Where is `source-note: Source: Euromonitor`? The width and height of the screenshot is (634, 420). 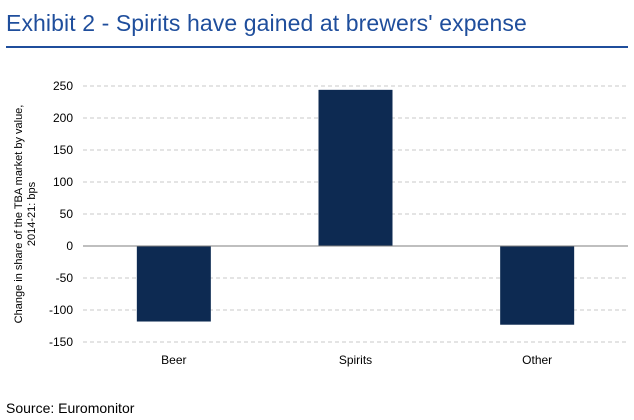 source-note: Source: Euromonitor is located at coordinates (70, 408).